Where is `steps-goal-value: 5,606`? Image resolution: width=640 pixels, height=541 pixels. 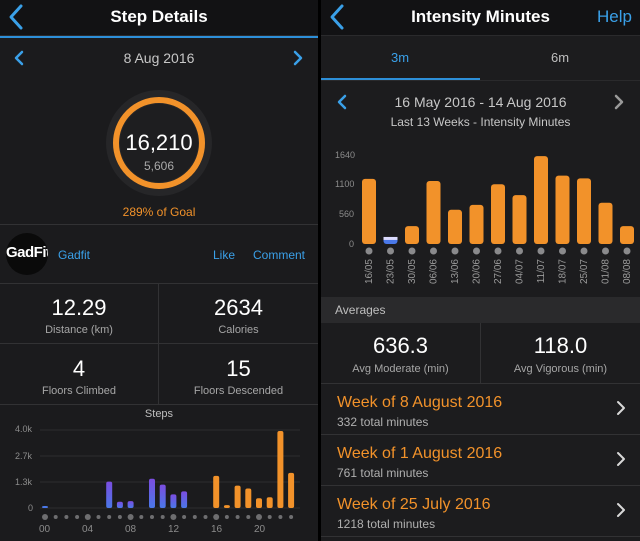 steps-goal-value: 5,606 is located at coordinates (159, 166).